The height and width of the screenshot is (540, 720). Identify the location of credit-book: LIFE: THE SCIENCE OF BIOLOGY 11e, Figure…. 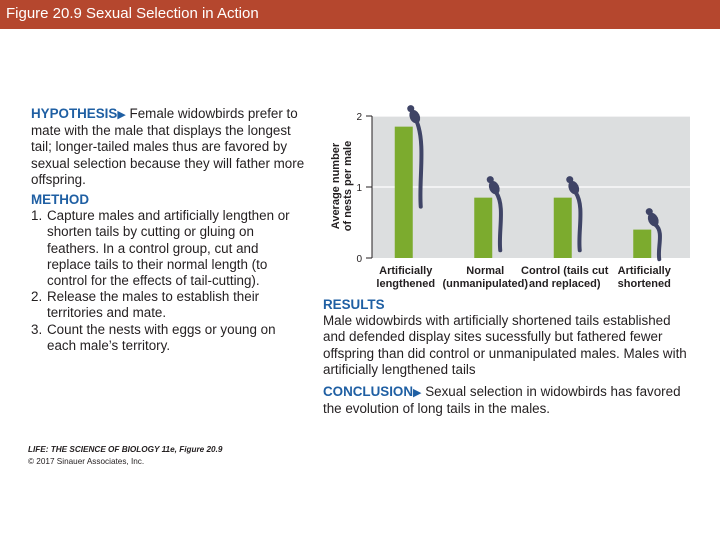
(125, 449).